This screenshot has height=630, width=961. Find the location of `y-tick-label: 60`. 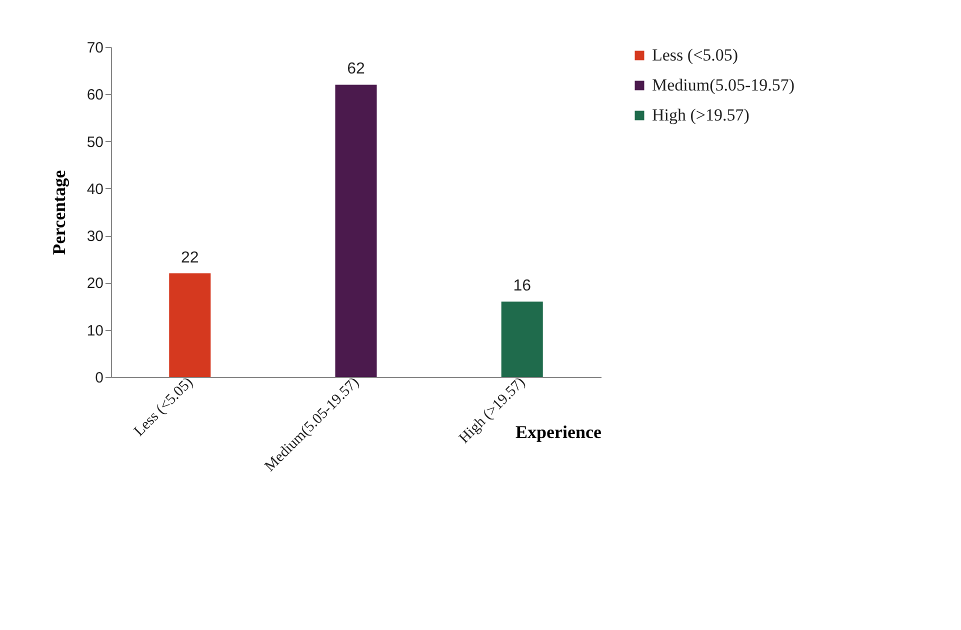

y-tick-label: 60 is located at coordinates (95, 95).